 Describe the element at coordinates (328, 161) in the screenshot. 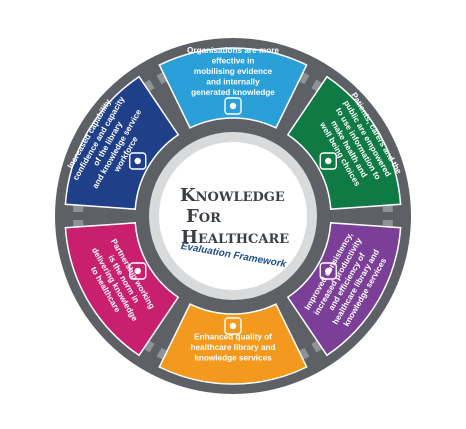

I see `gears-cycle-icon` at that location.